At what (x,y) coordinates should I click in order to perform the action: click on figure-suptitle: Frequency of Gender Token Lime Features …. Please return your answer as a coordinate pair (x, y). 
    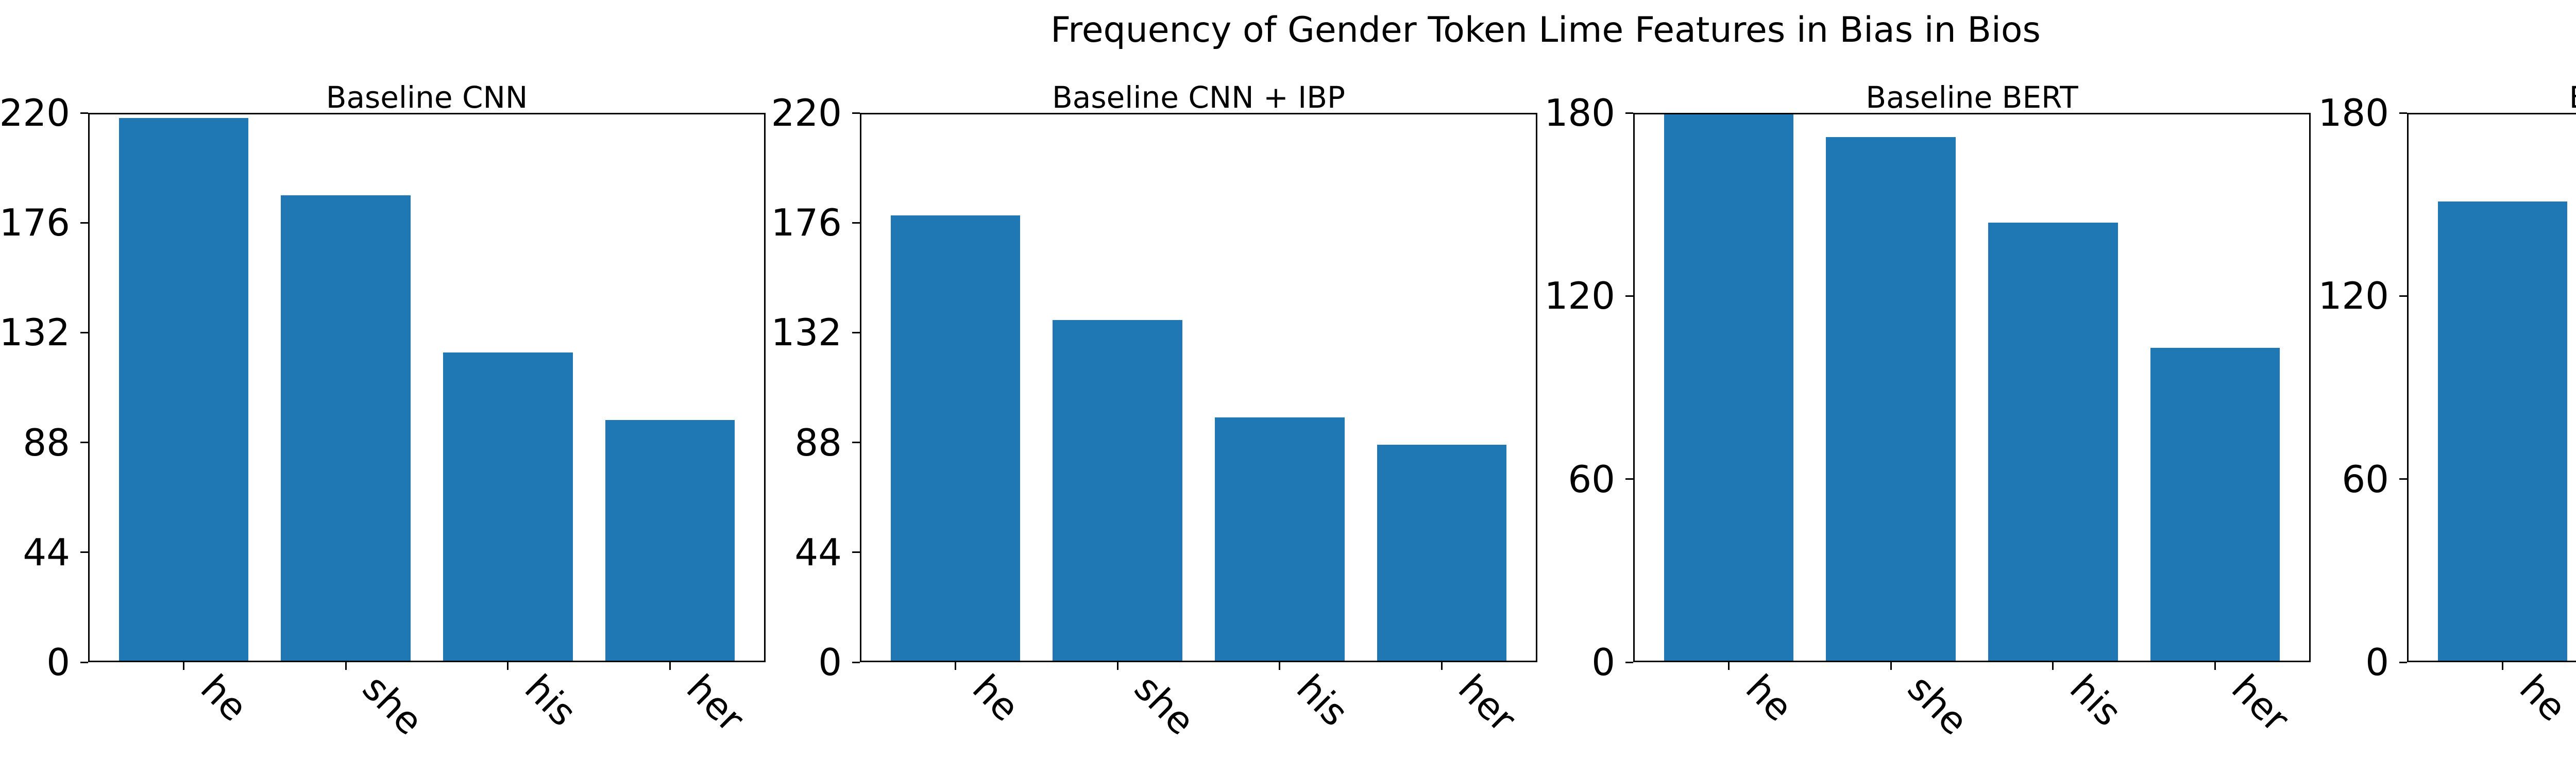
    Looking at the image, I should click on (1545, 30).